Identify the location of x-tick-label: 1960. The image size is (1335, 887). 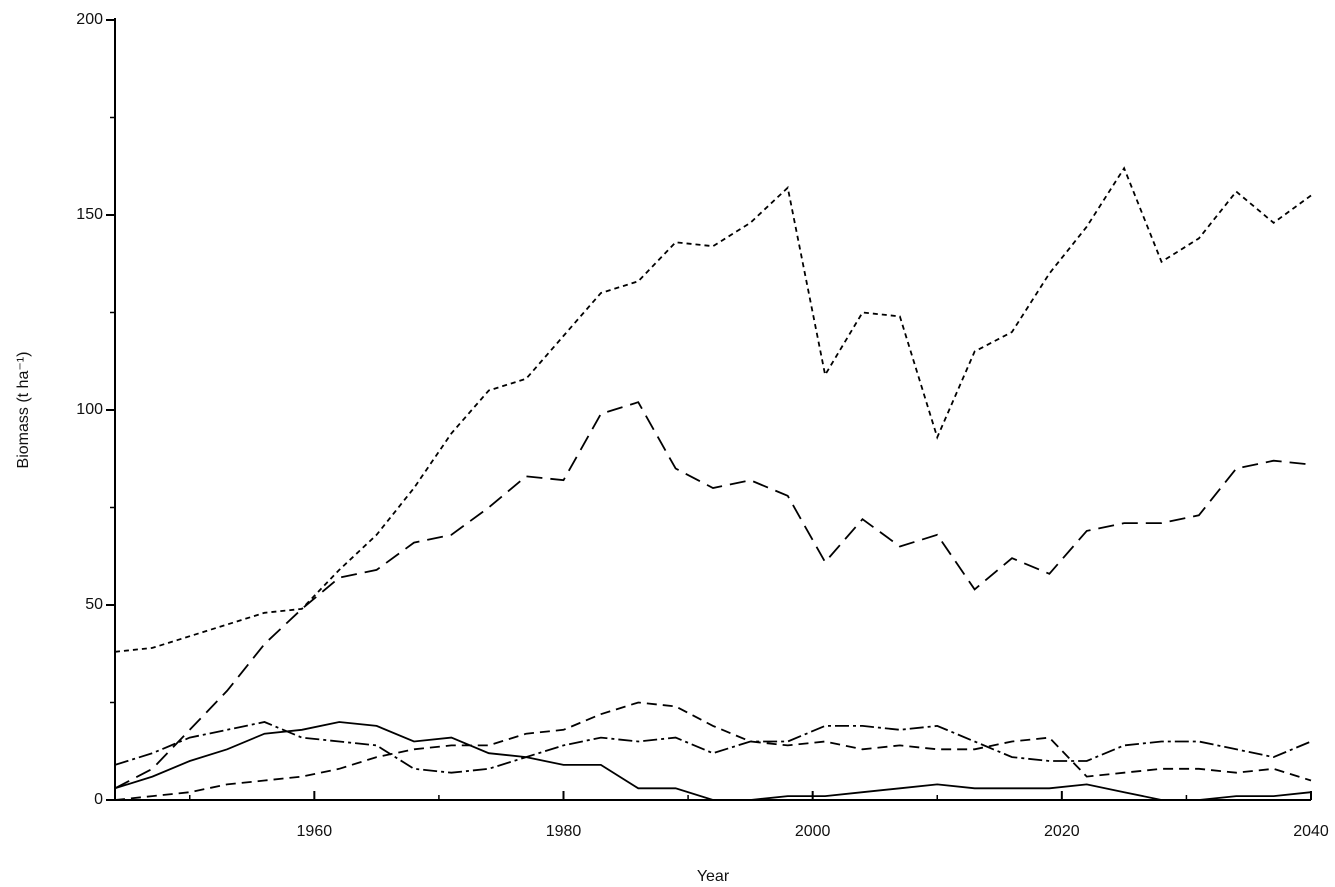
(315, 831).